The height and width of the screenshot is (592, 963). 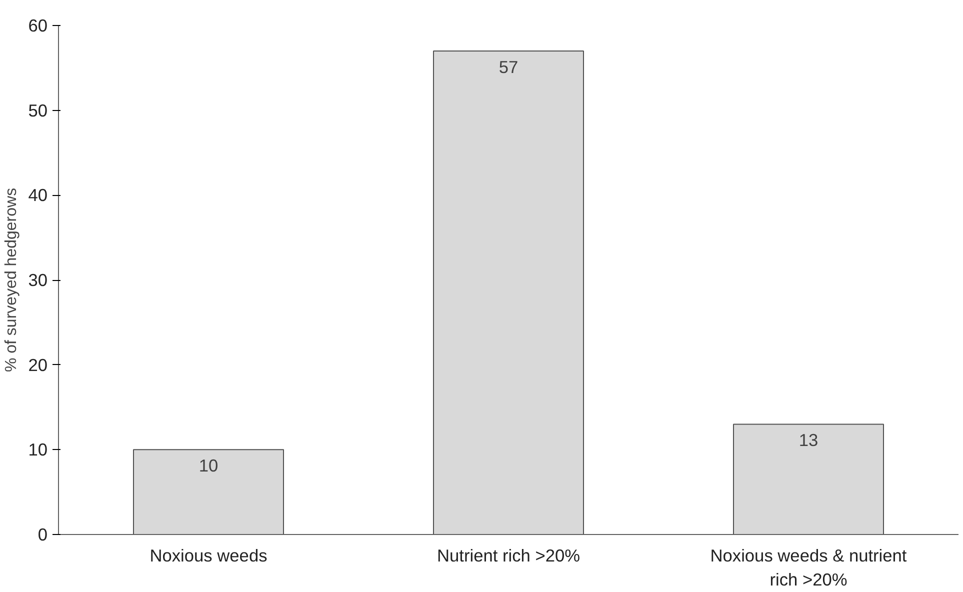 I want to click on y-tick-label: 40, so click(x=38, y=195).